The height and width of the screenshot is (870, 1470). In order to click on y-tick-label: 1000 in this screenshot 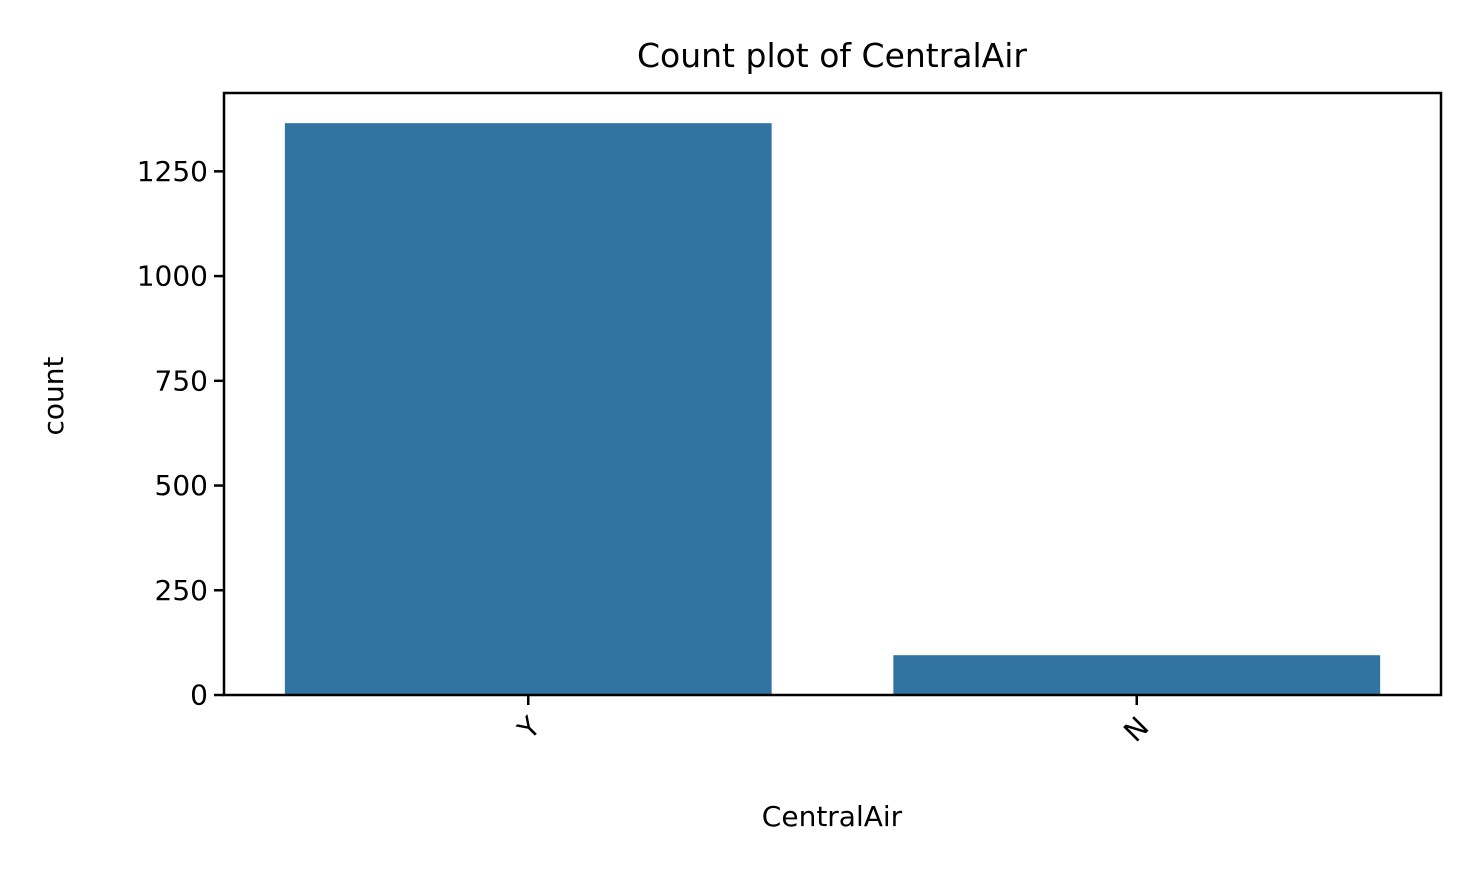, I will do `click(172, 276)`.